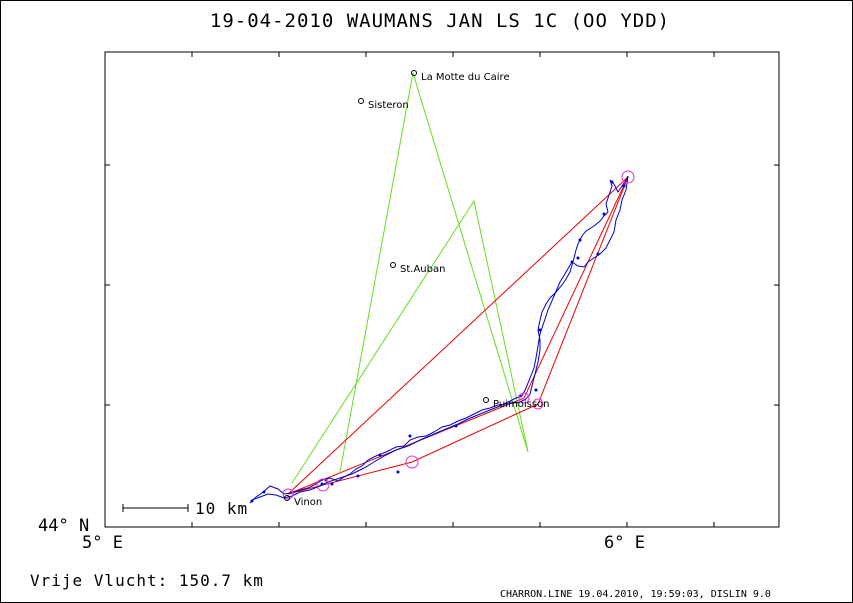 This screenshot has width=853, height=603. I want to click on lon-label-6e: 6° E, so click(624, 543).